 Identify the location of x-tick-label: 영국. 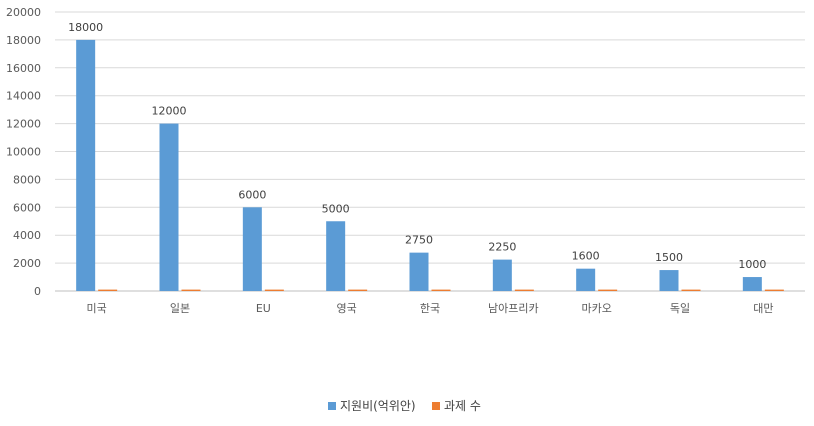
(347, 308).